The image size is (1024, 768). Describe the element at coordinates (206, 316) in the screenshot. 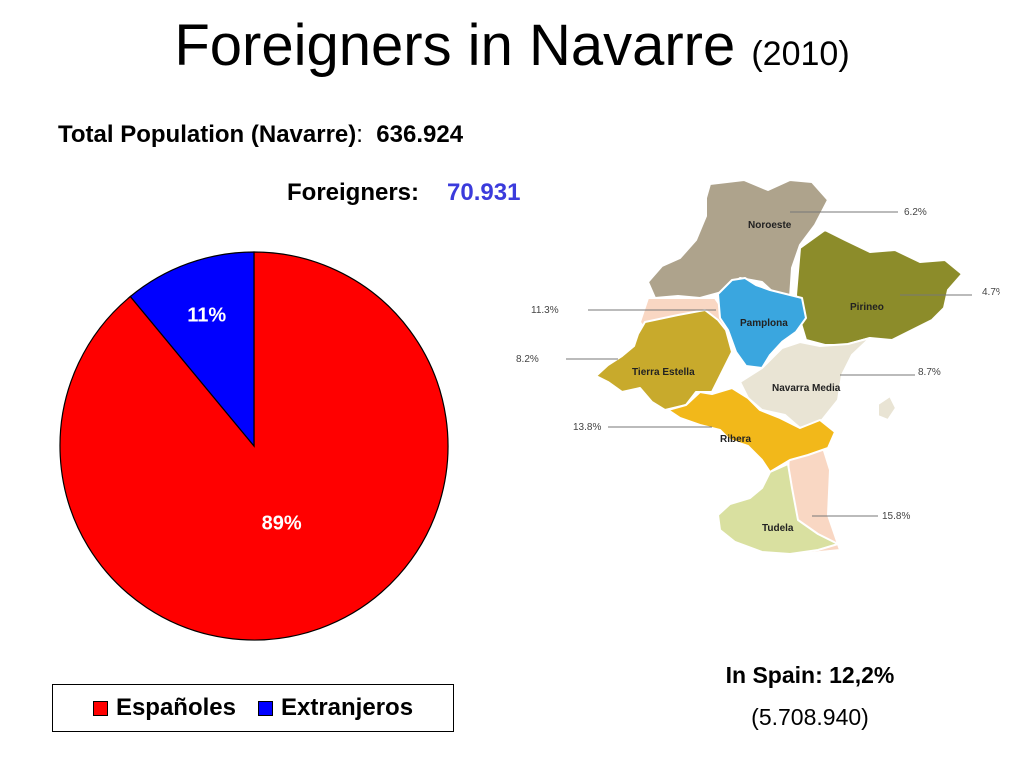

I see `pie-label-extranjeros: 11%` at that location.